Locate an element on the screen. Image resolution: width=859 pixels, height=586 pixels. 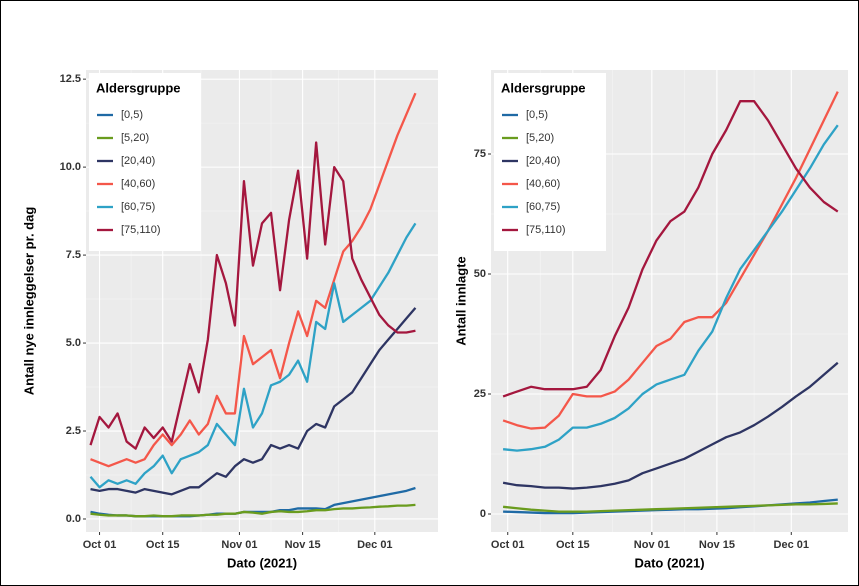
y-tick-label: 7.5 is located at coordinates (73, 255).